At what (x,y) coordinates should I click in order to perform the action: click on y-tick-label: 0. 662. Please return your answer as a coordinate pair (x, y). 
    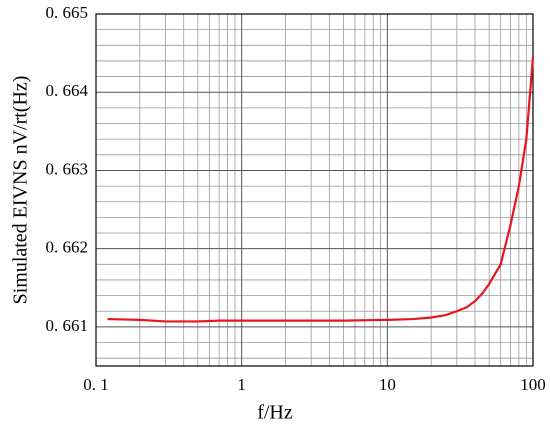
    Looking at the image, I should click on (67, 247).